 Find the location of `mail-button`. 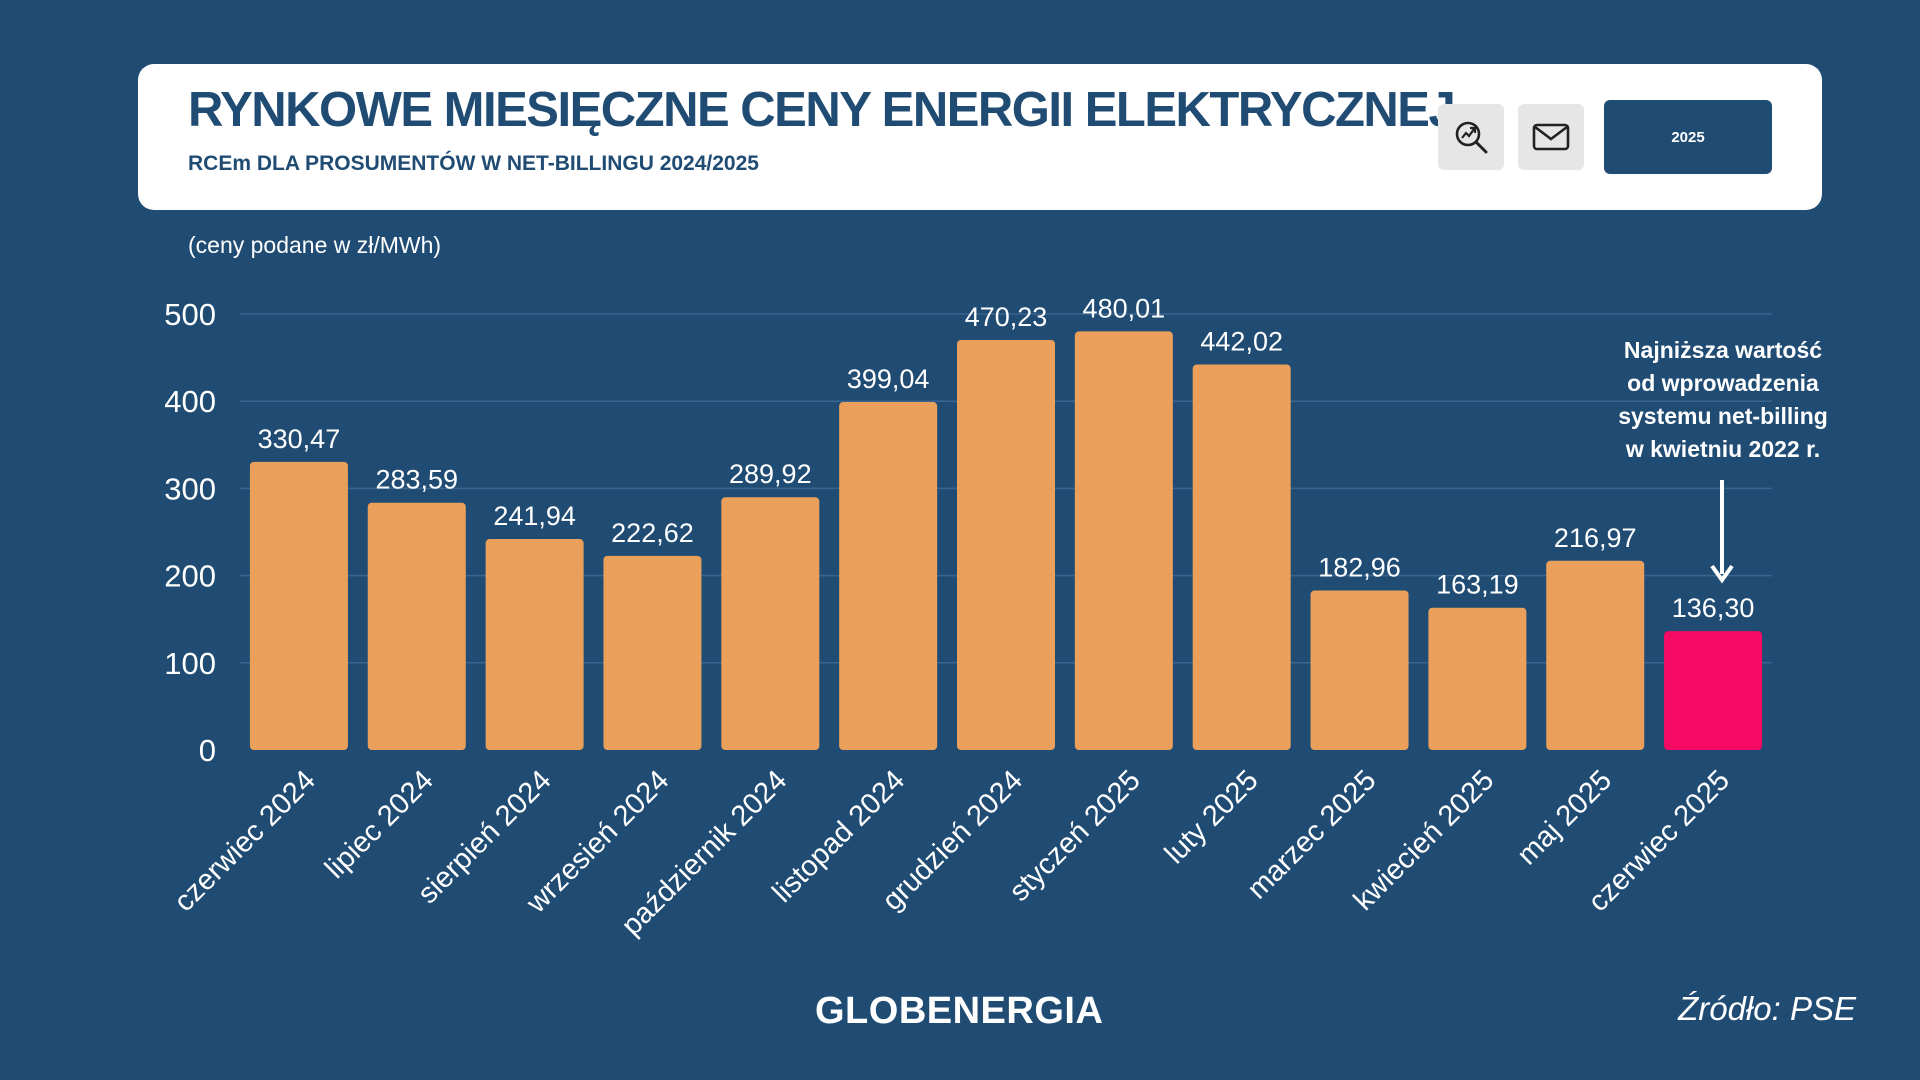

mail-button is located at coordinates (1551, 137).